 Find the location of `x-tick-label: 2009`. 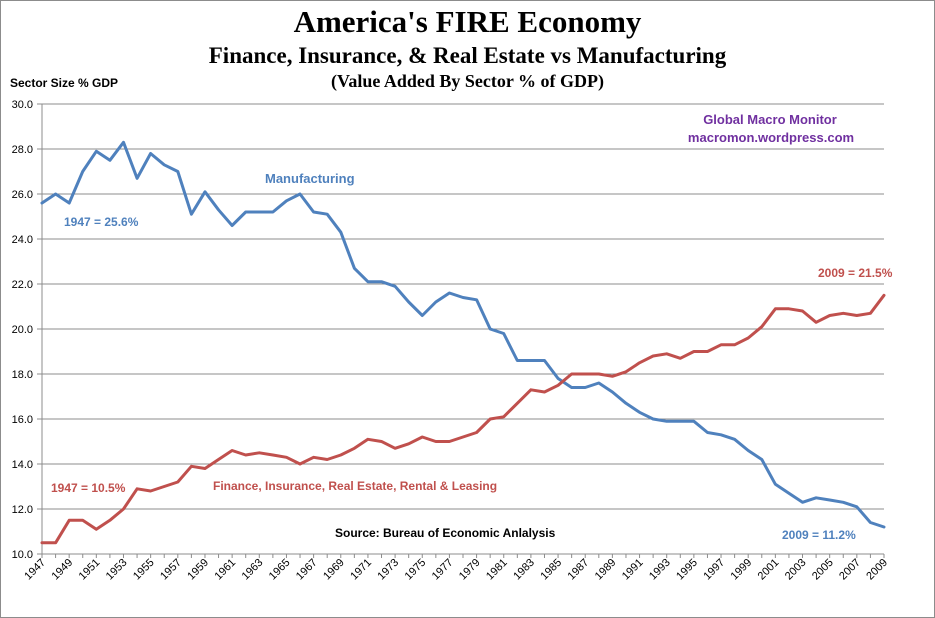

x-tick-label: 2009 is located at coordinates (877, 570).